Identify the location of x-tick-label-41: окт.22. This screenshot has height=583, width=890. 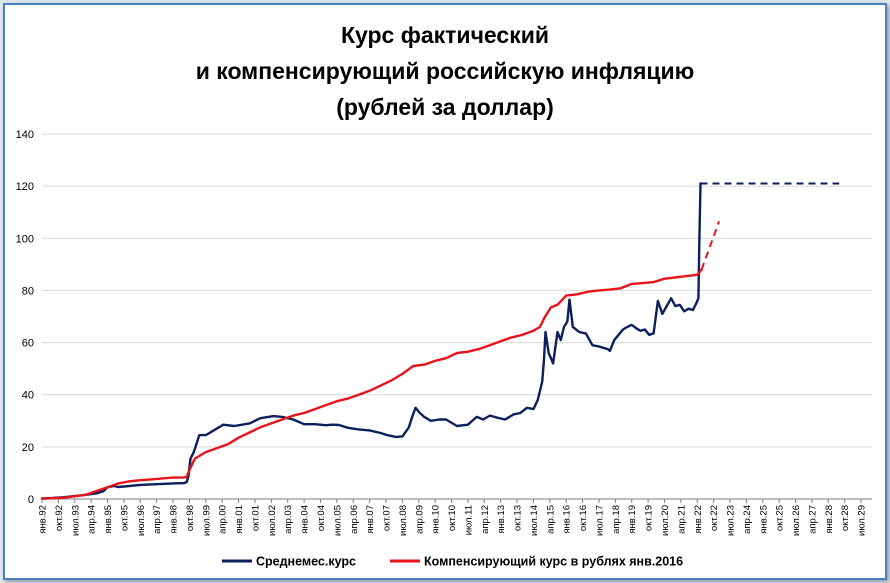
(714, 518).